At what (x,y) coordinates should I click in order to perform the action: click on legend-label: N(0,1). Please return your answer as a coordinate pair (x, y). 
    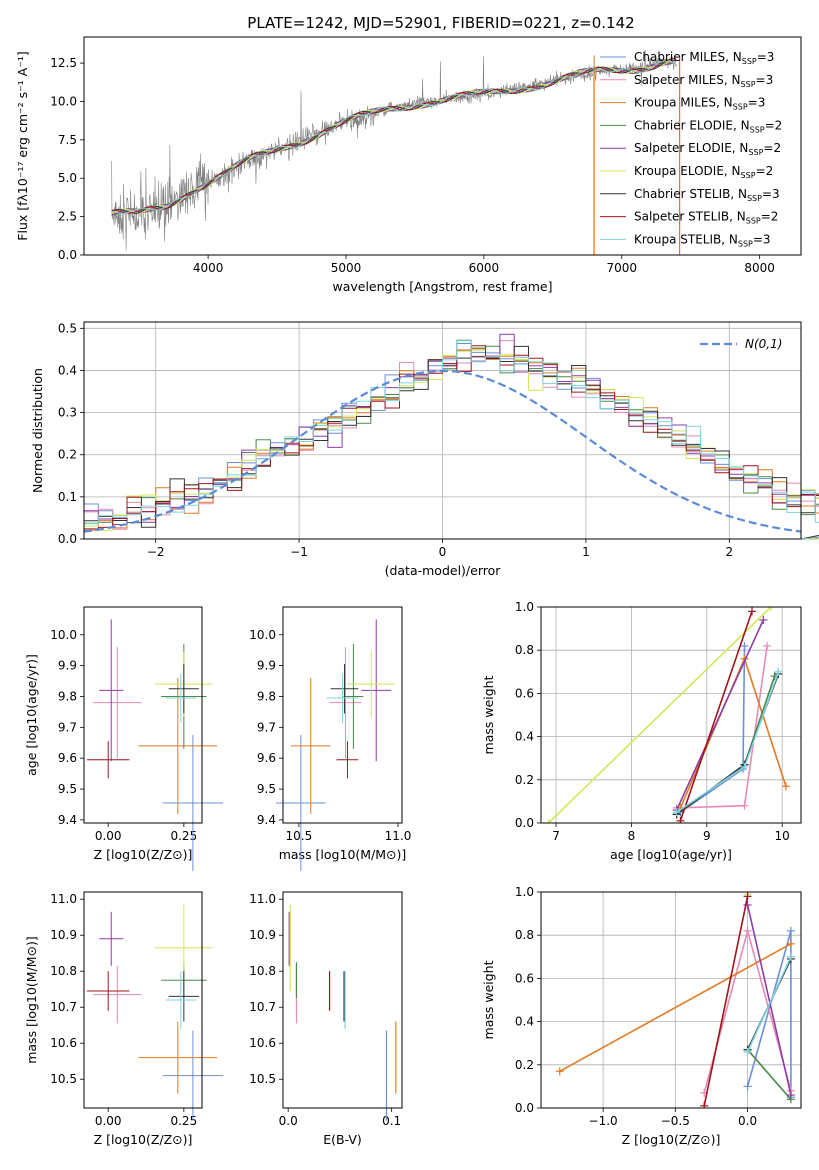
    Looking at the image, I should click on (763, 344).